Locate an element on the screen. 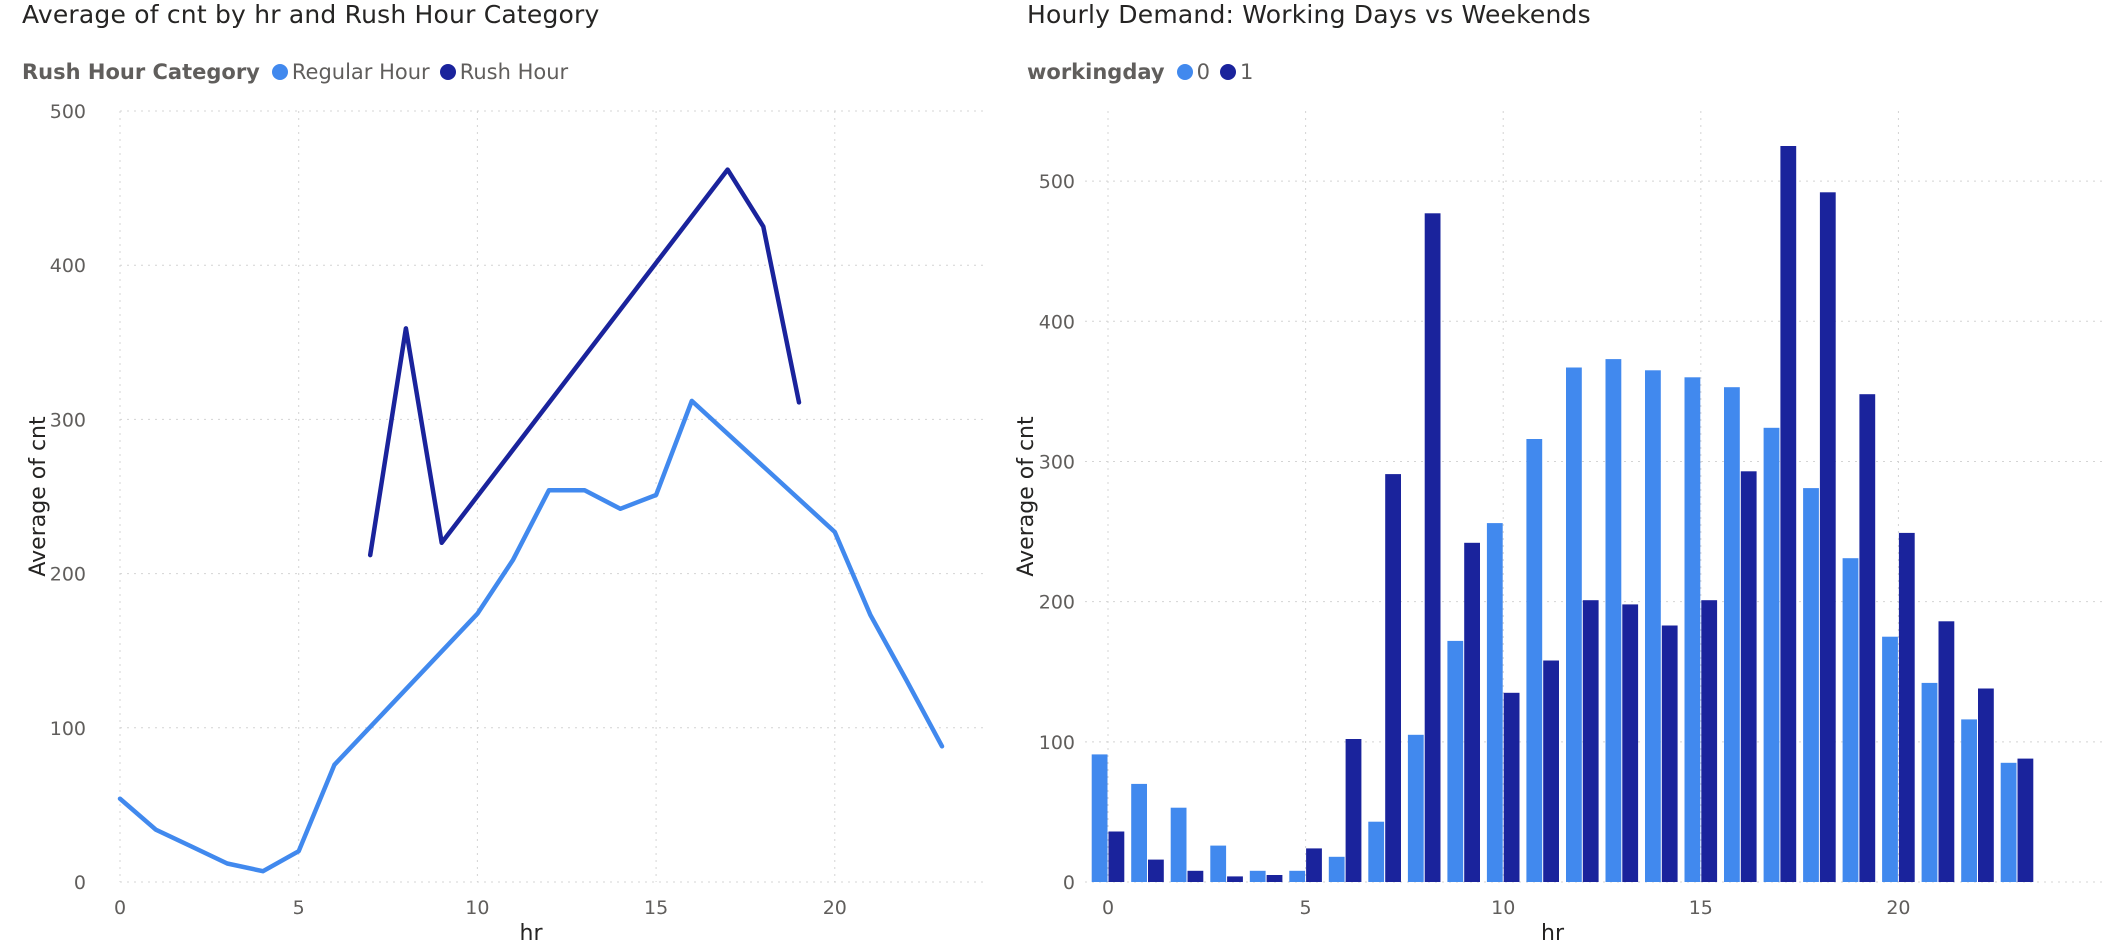 The width and height of the screenshot is (2110, 948). legend-item-workingday-1: 1 is located at coordinates (1236, 72).